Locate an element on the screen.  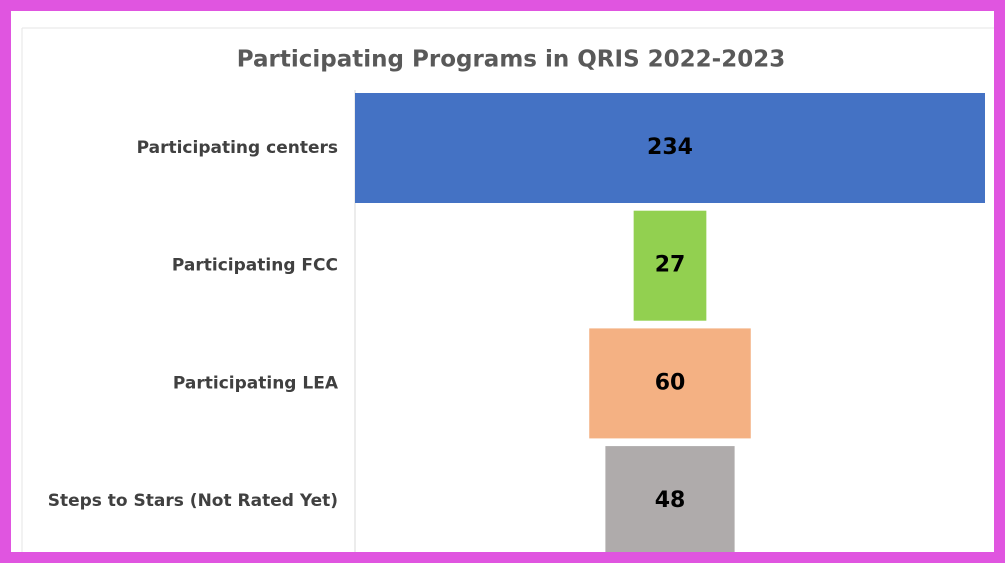
category-label: Participating centers is located at coordinates (237, 148).